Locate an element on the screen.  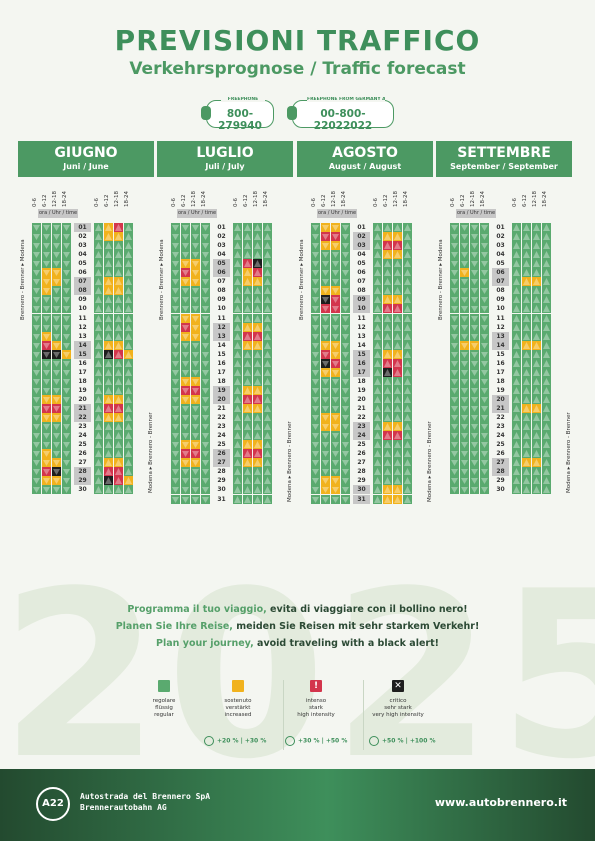
day-number: 20 is located at coordinates (82, 399).